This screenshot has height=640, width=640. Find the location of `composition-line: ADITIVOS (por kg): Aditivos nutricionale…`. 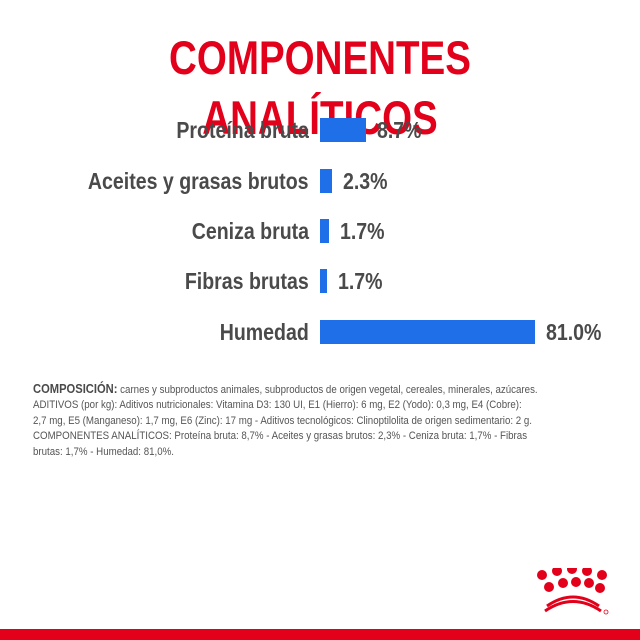

composition-line: ADITIVOS (por kg): Aditivos nutricionale… is located at coordinates (277, 405).